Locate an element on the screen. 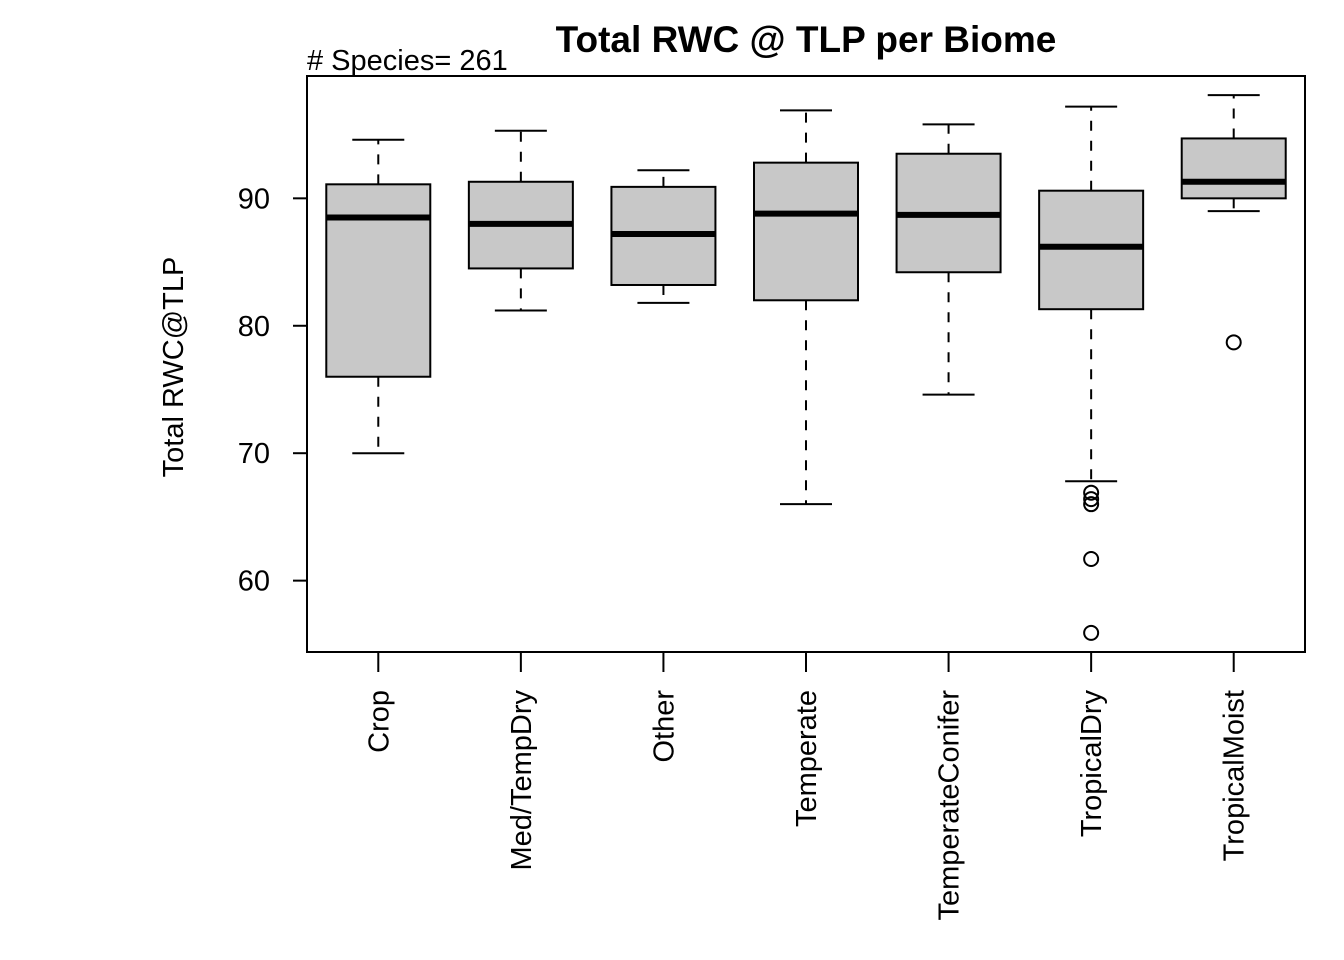 The height and width of the screenshot is (960, 1344). y-tick-label: 60 is located at coordinates (254, 582).